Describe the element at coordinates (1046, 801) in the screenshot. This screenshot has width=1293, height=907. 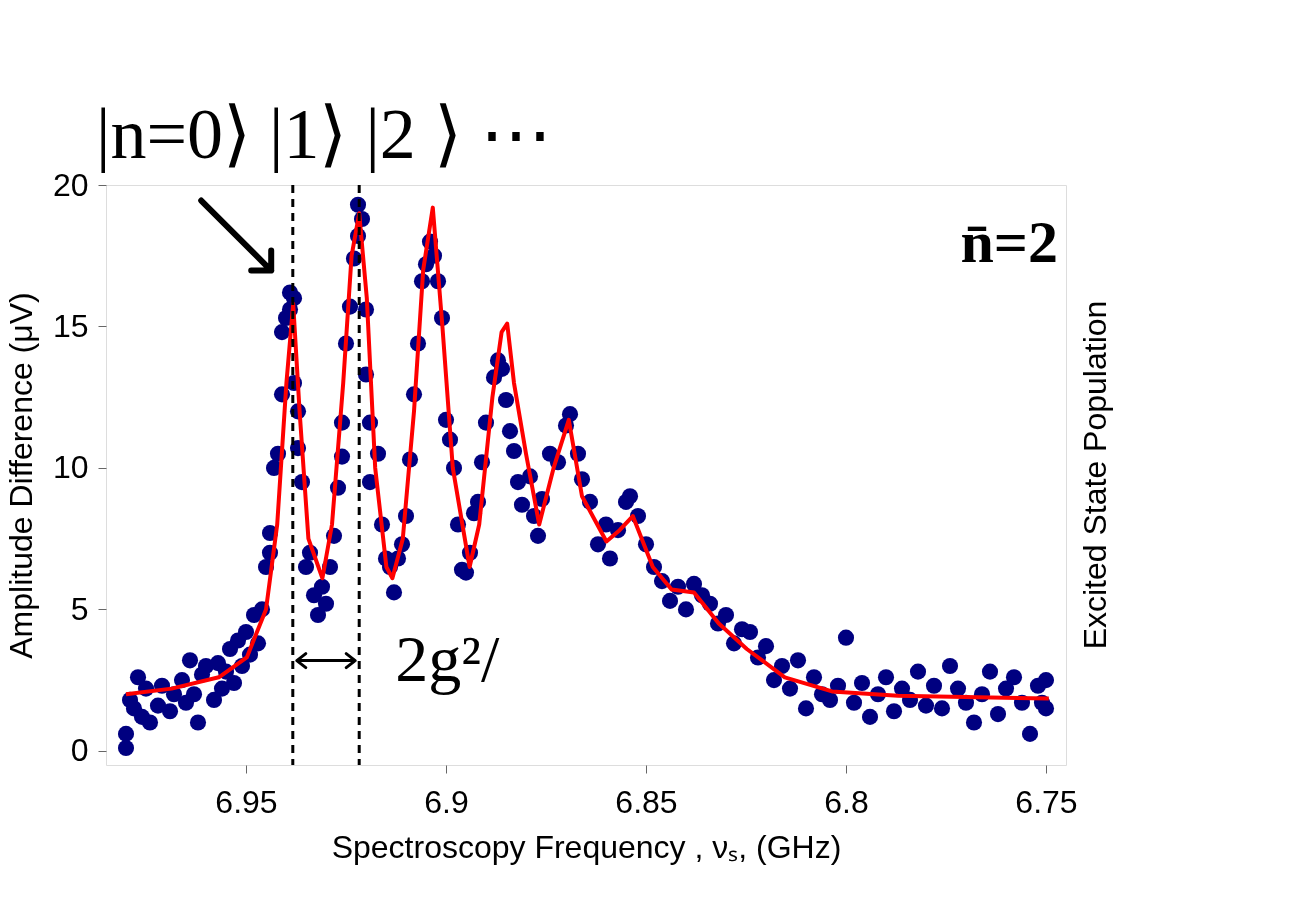
I see `x-tick-label: 6.75` at that location.